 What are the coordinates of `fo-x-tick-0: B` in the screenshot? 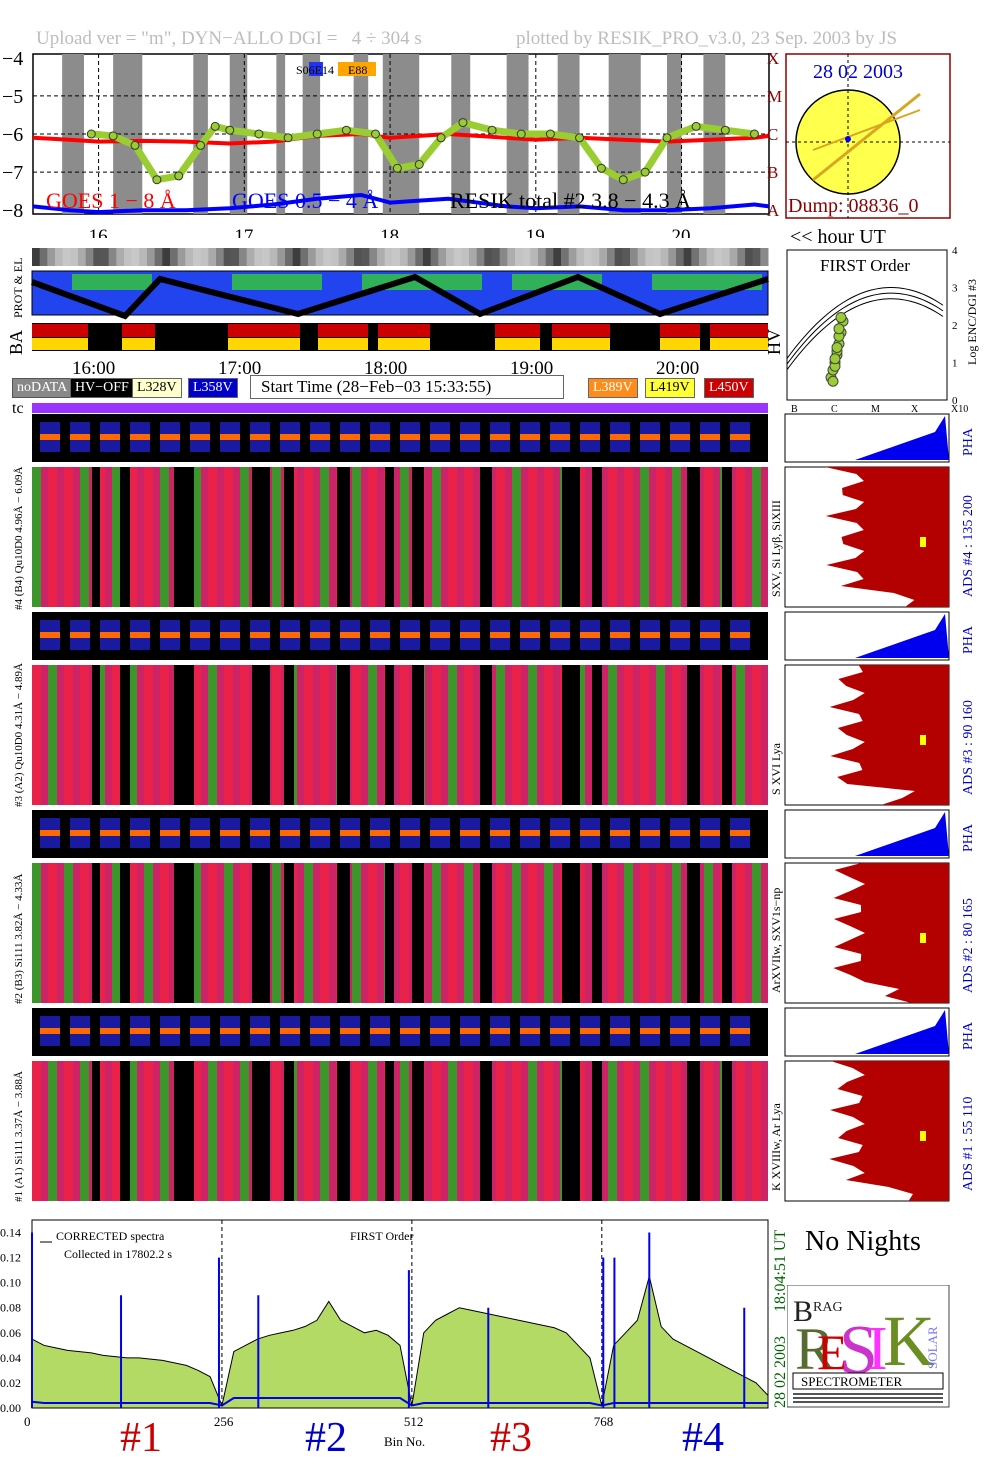 It's located at (794, 409).